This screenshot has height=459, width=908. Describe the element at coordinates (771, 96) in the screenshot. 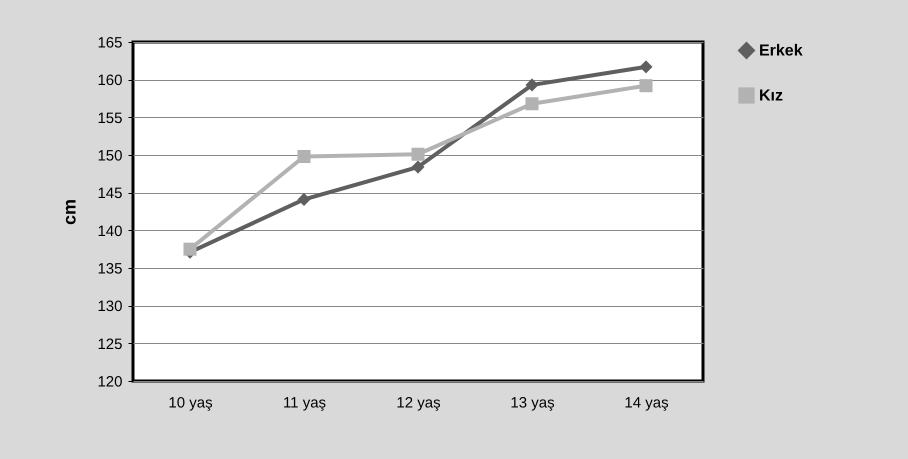

I see `legend-label: Kız` at that location.